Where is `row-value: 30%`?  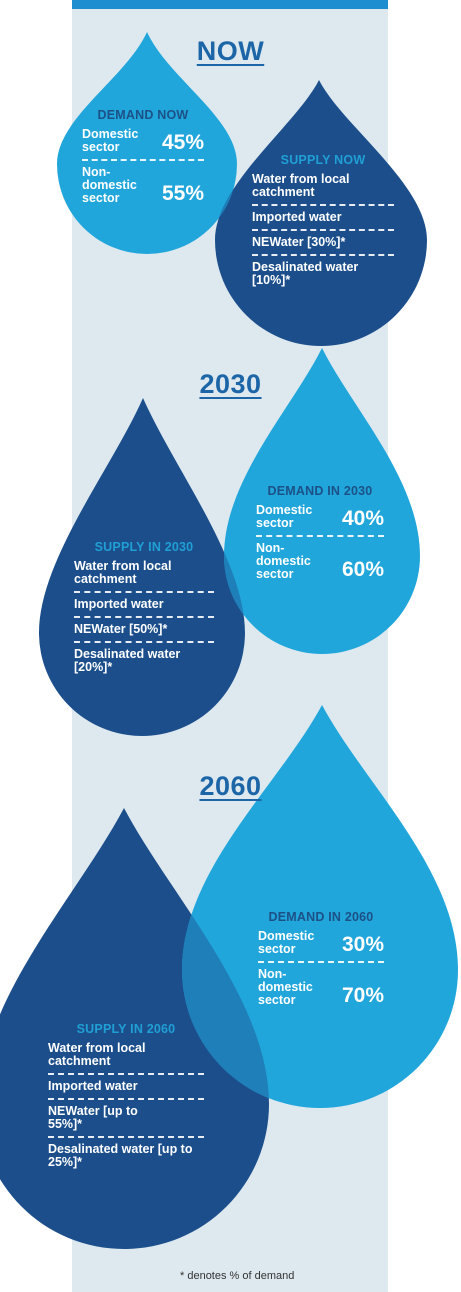
row-value: 30% is located at coordinates (362, 944).